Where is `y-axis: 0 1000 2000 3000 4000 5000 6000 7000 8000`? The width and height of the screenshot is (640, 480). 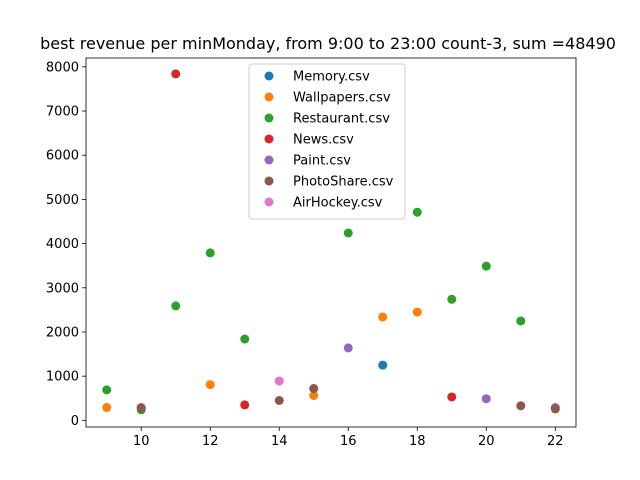
y-axis: 0 1000 2000 3000 4000 5000 6000 7000 8000 is located at coordinates (66, 244).